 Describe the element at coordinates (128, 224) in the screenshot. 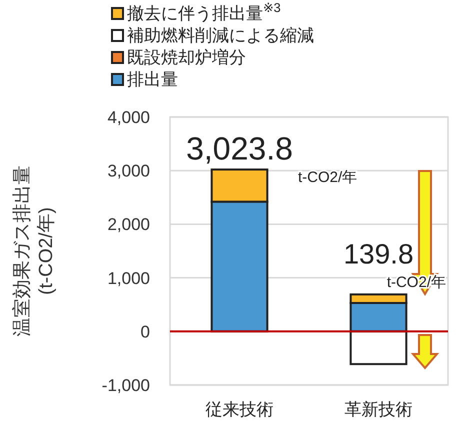

I see `y-tick-label: 2,000` at that location.